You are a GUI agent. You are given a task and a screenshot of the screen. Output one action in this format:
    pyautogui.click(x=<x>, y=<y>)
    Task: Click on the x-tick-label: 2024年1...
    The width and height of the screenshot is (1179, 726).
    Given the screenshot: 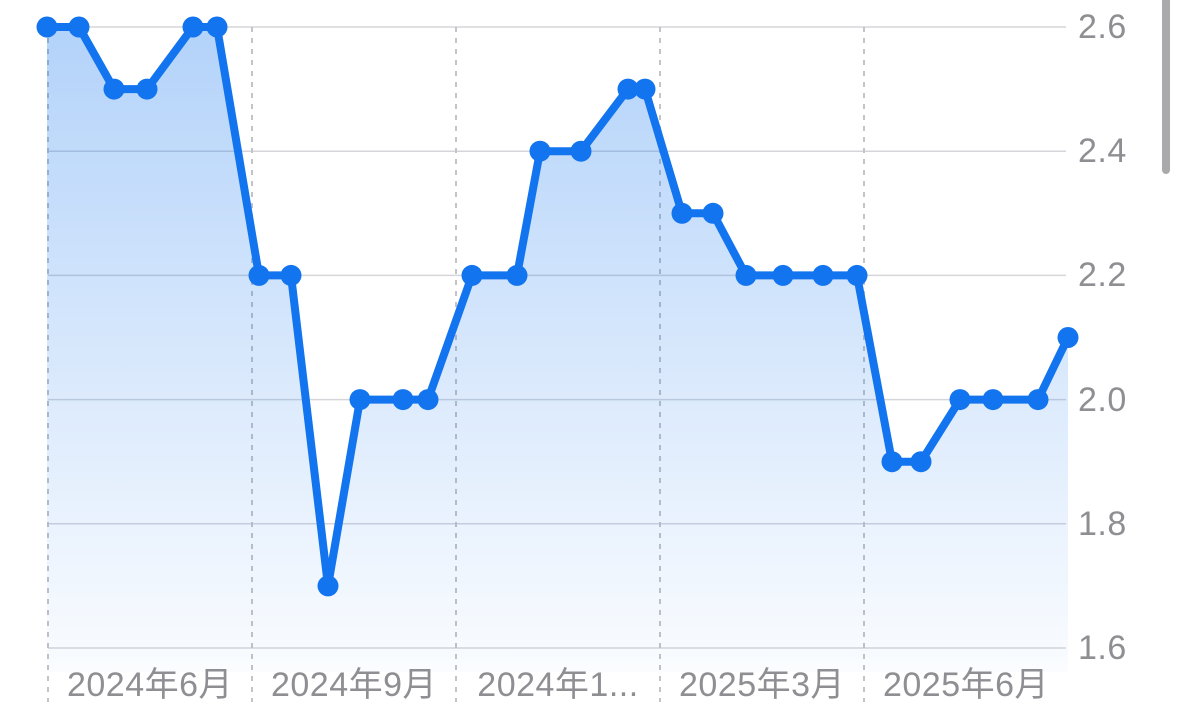 What is the action you would take?
    pyautogui.click(x=558, y=685)
    